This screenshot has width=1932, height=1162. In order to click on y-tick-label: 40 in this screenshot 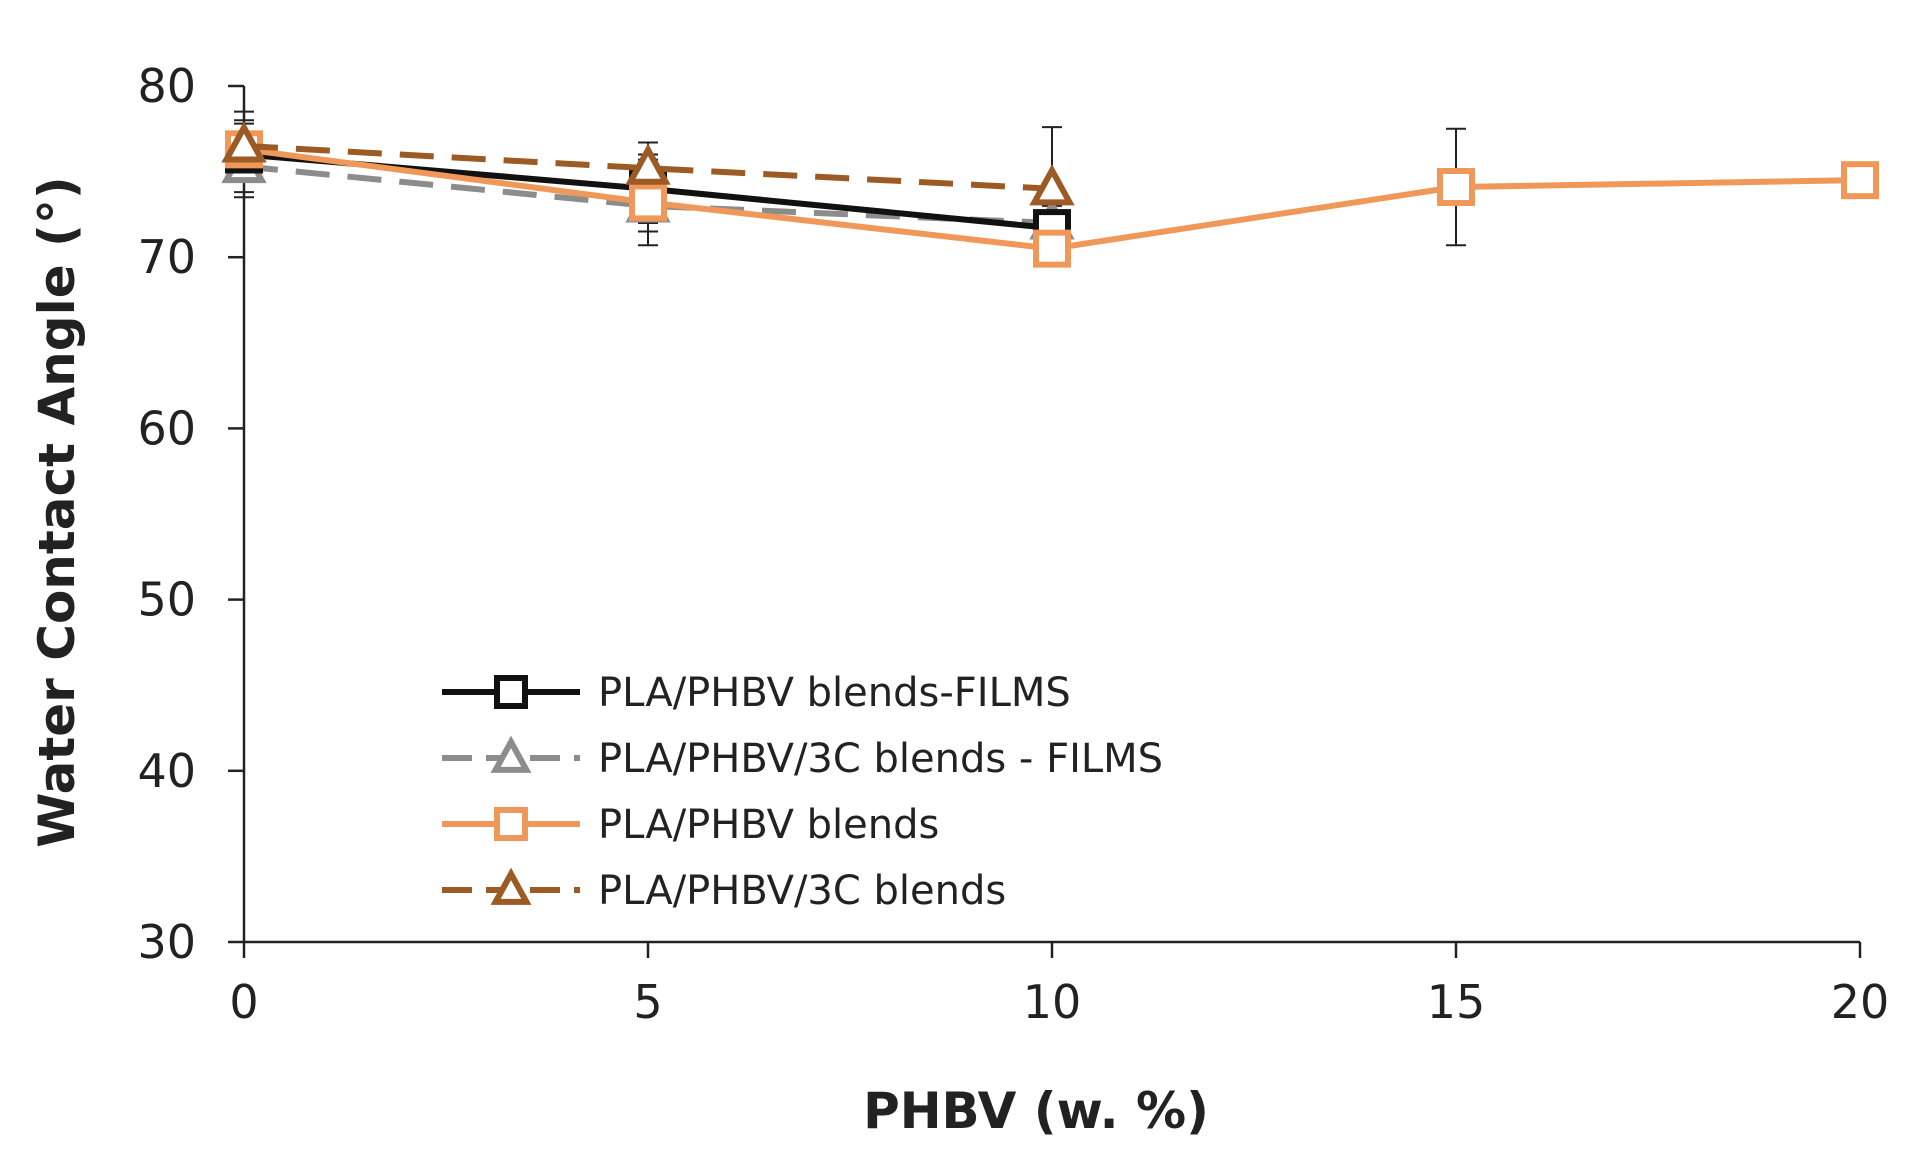, I will do `click(166, 771)`.